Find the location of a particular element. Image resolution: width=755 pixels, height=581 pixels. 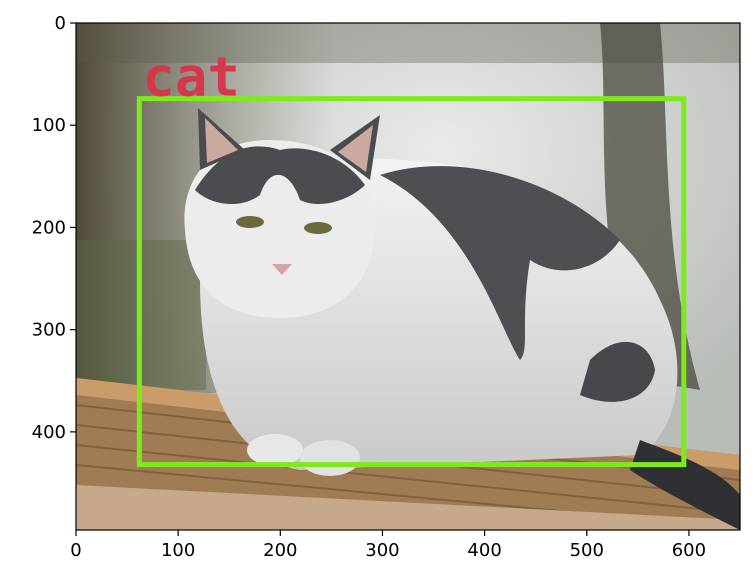

y-tick-label: 100 is located at coordinates (49, 125).